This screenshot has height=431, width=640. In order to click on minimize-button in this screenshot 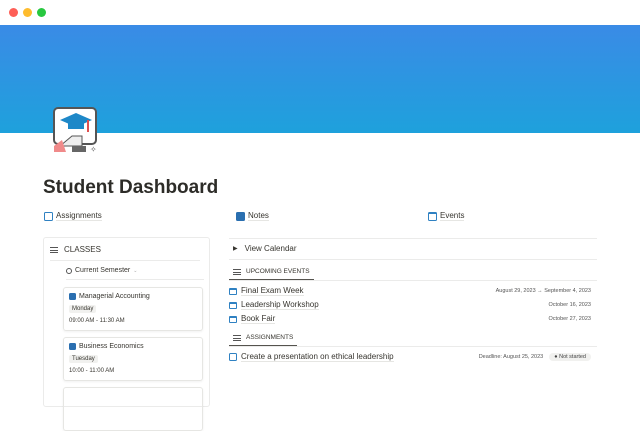, I will do `click(27, 12)`.